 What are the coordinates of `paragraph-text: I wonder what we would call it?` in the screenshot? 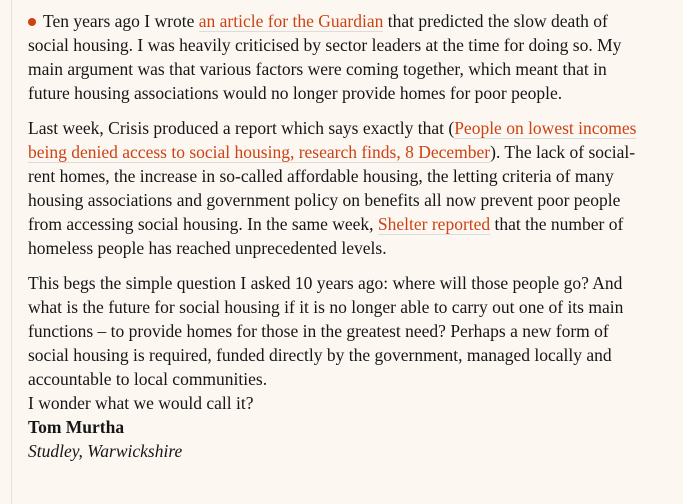 It's located at (141, 403).